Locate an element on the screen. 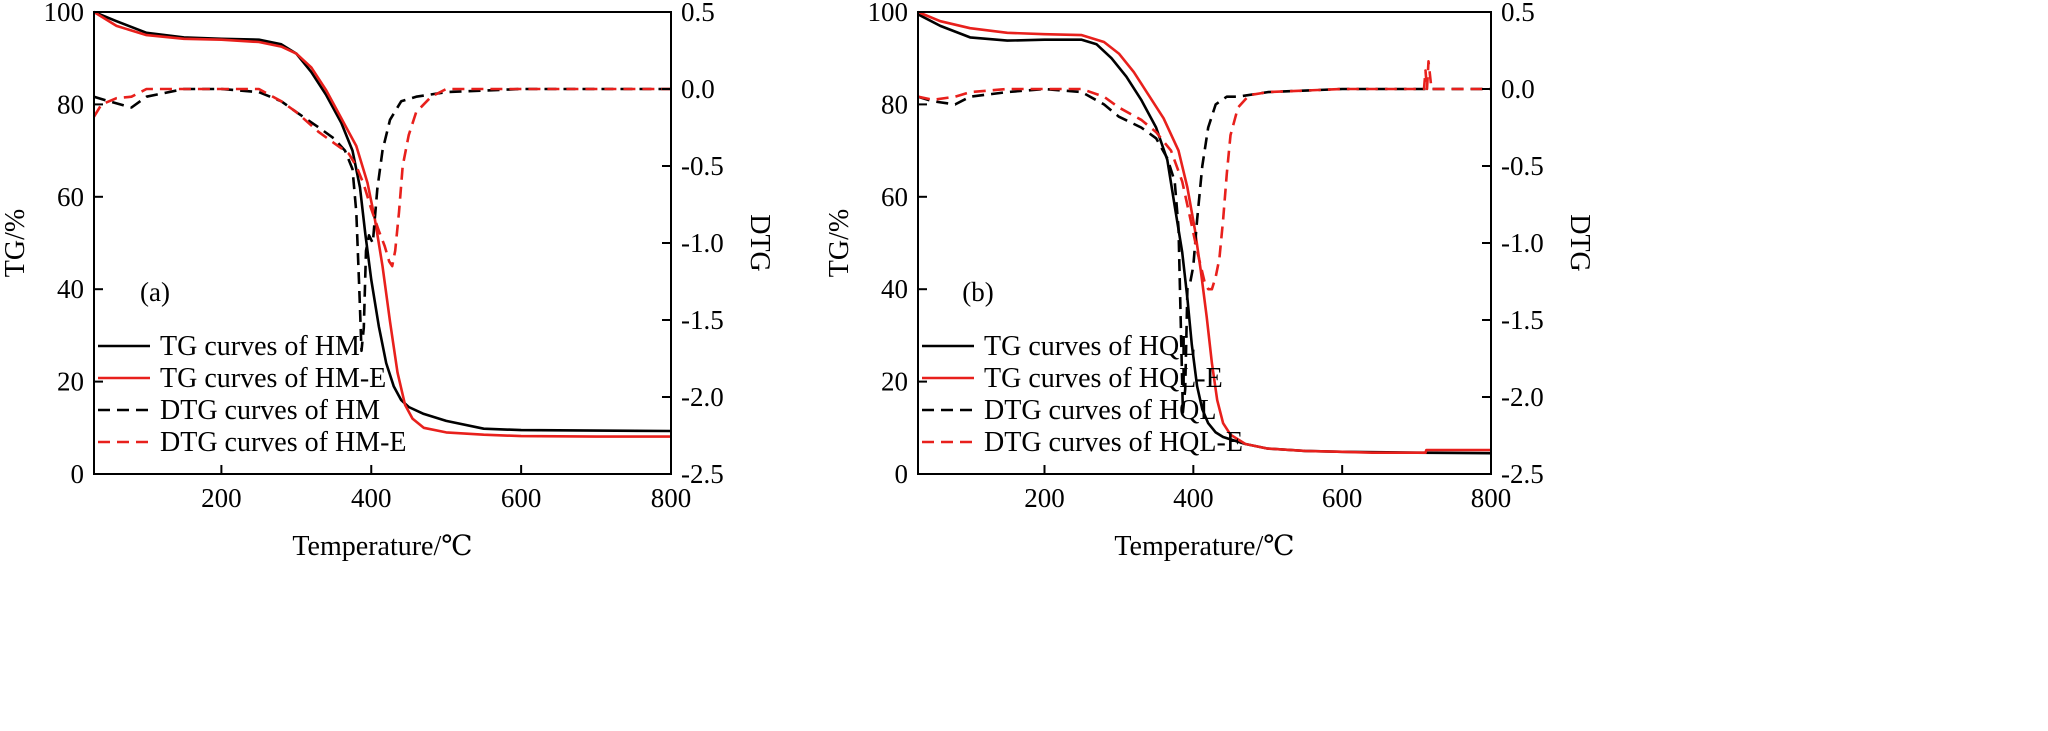  legend-entry: TG curves of HM-E is located at coordinates (273, 378).